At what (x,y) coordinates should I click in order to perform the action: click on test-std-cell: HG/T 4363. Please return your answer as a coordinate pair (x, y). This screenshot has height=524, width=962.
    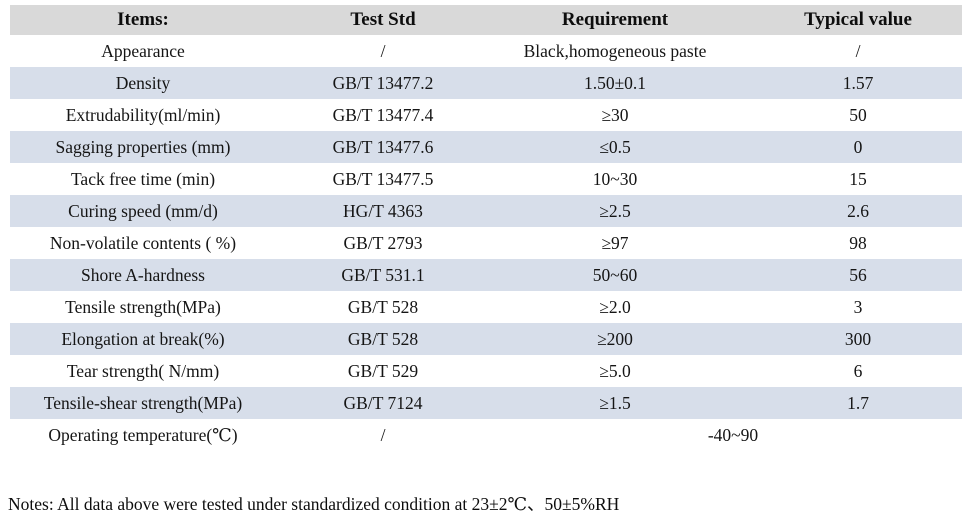
    Looking at the image, I should click on (383, 211).